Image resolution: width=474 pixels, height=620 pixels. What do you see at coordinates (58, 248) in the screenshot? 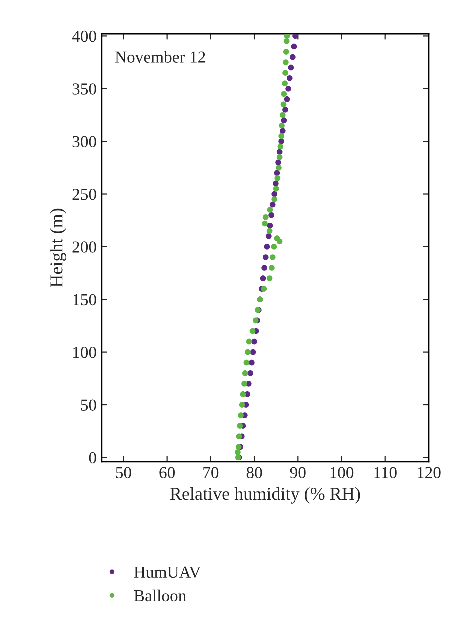
I see `y-axis-title: Height (m)` at bounding box center [58, 248].